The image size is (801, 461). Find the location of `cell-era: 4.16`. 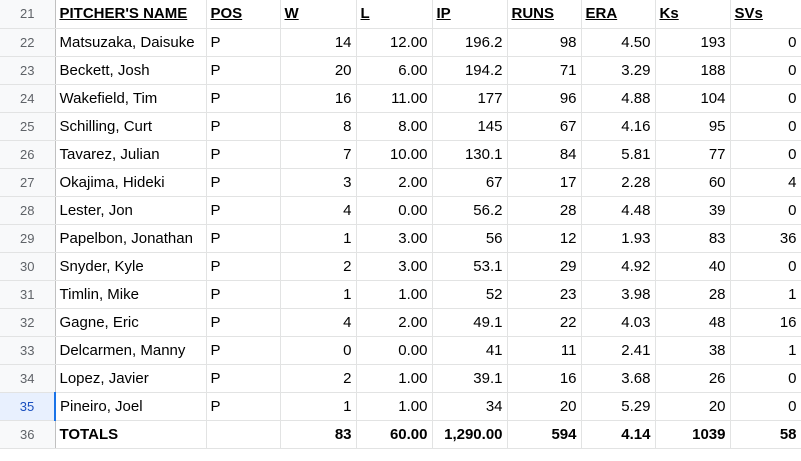

cell-era: 4.16 is located at coordinates (618, 126).